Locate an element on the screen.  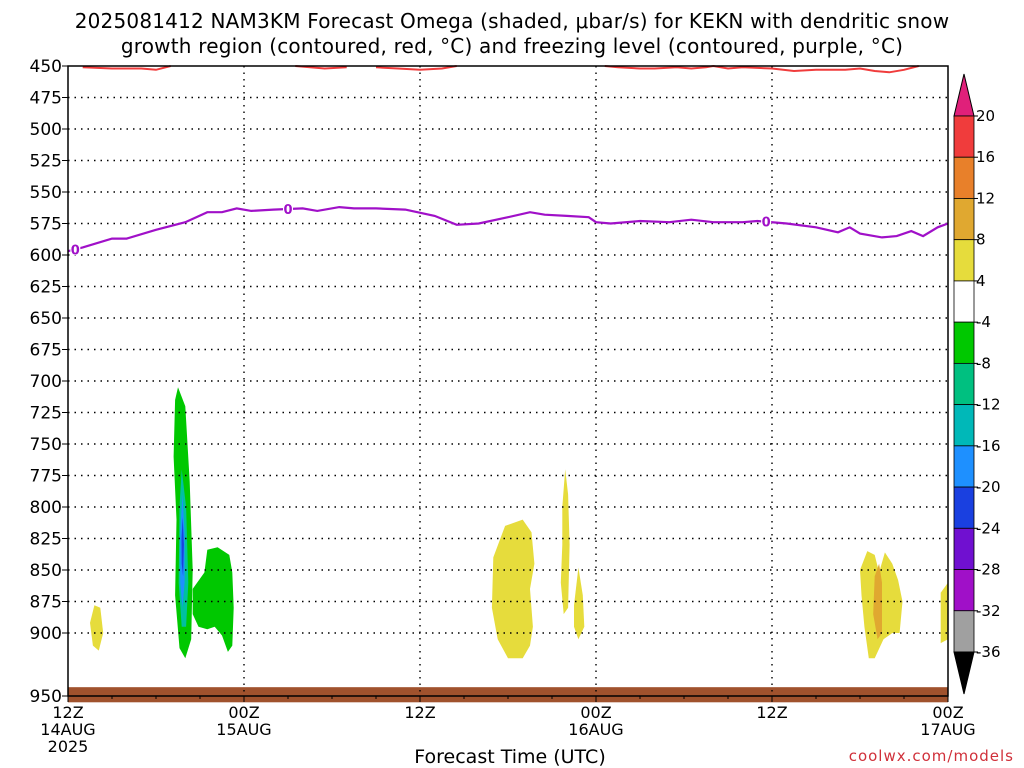
freezing-level-contour is located at coordinates (508, 229).